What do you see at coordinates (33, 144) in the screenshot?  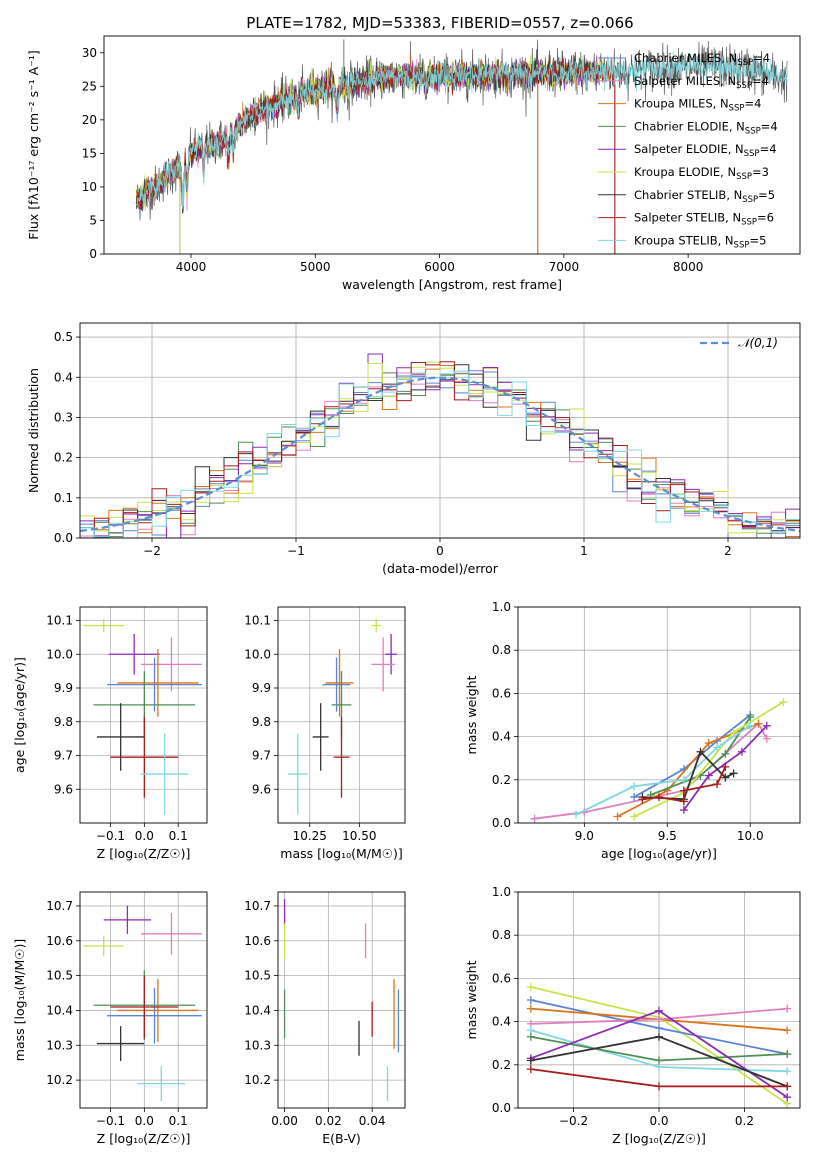 I see `y-axis-label: Flux [fλ10⁻¹⁷ erg cm⁻² s⁻¹ A⁻¹]` at bounding box center [33, 144].